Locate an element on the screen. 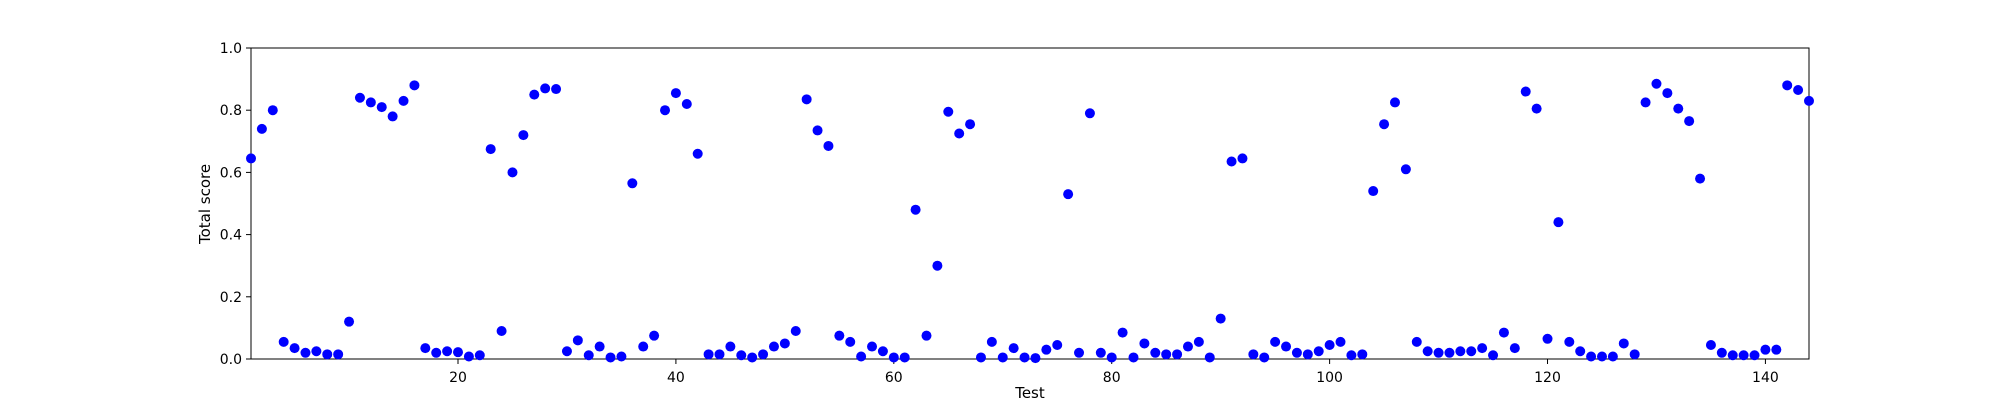  y-axis: 0.0 0.2 0.4 0.6 0.8 1.0 is located at coordinates (235, 204).